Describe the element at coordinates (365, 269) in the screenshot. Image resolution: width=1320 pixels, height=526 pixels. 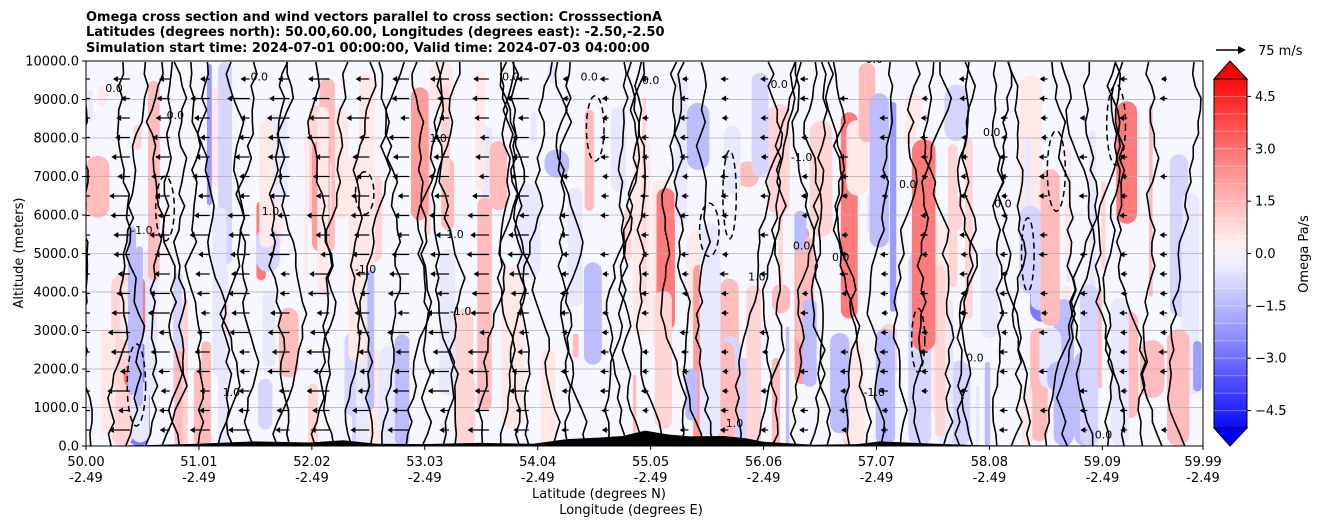
I see `contour-label: -1.0` at that location.